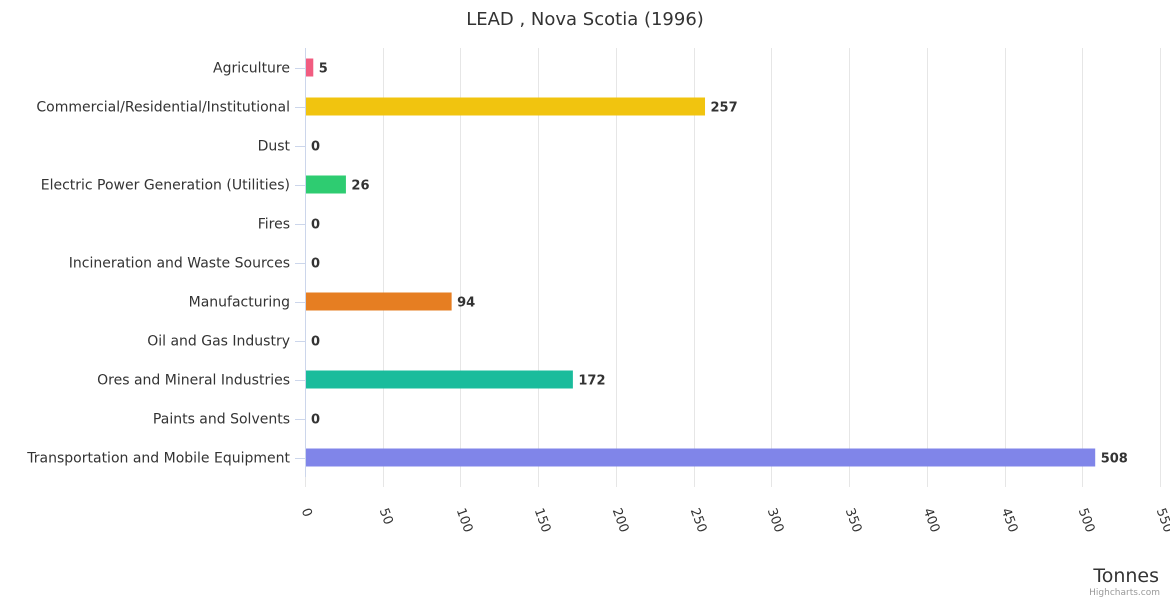  Describe the element at coordinates (1125, 576) in the screenshot. I see `value-axis-title: Tonnes` at that location.